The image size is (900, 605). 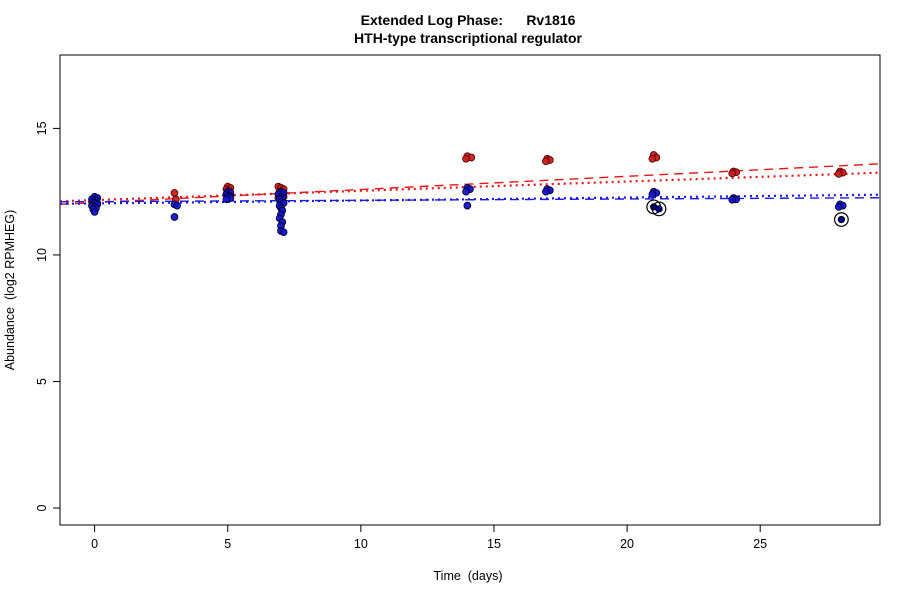 What do you see at coordinates (627, 544) in the screenshot?
I see `x-tick-label: 20` at bounding box center [627, 544].